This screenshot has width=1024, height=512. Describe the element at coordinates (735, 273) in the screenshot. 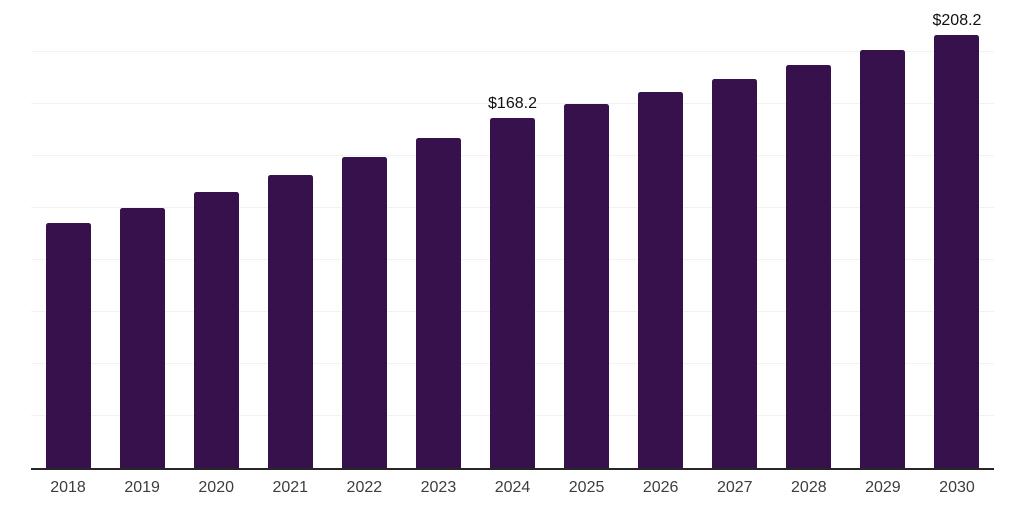

I see `bar-2027` at that location.